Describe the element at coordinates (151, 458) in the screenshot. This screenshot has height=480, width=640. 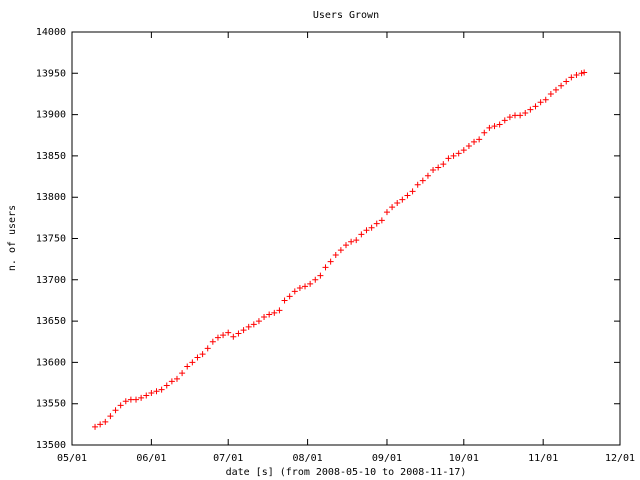
I see `x-tick-label: 06/01` at that location.